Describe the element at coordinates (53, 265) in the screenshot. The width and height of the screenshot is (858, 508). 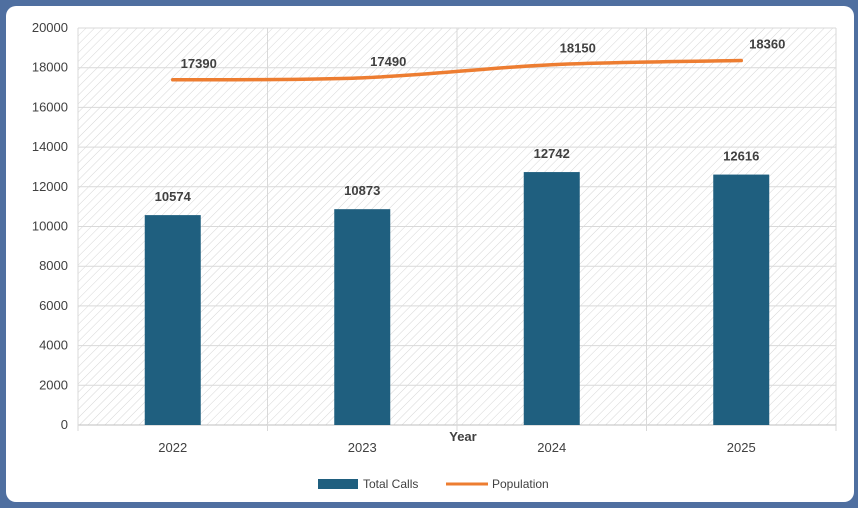
I see `y-tick-label: 8000` at that location.